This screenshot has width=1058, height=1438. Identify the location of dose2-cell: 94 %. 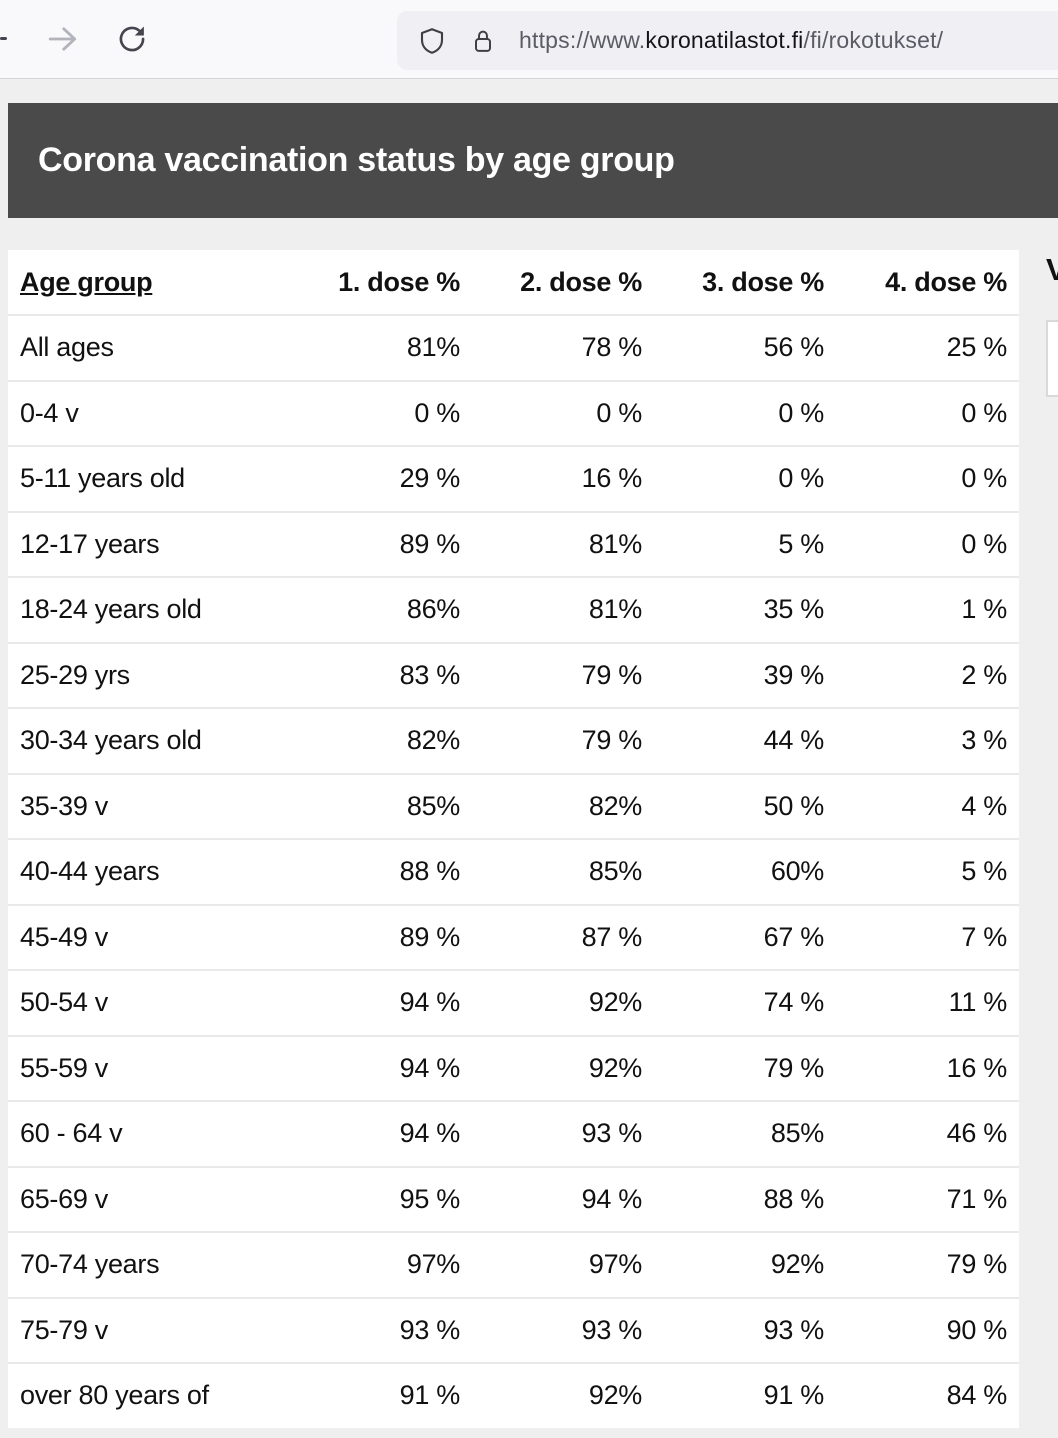
(552, 1199).